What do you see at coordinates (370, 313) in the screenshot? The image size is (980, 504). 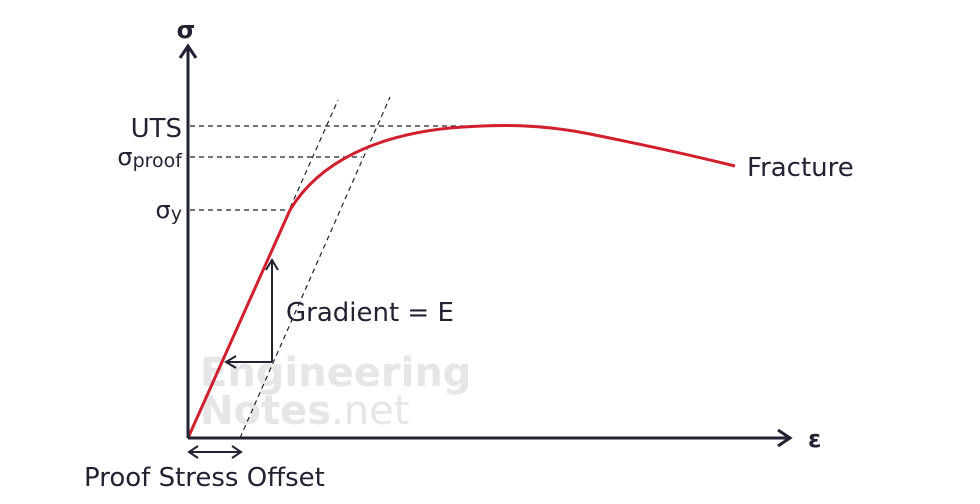 I see `gradient-label: Gradient = E` at bounding box center [370, 313].